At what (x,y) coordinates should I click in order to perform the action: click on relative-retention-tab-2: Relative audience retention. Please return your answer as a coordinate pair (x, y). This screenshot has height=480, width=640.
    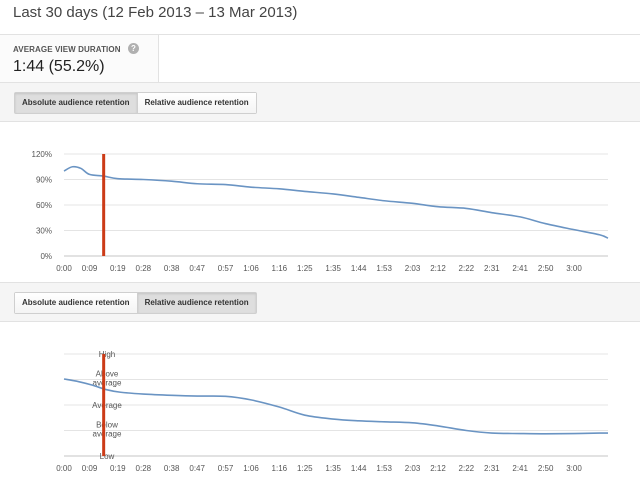
    Looking at the image, I should click on (196, 303).